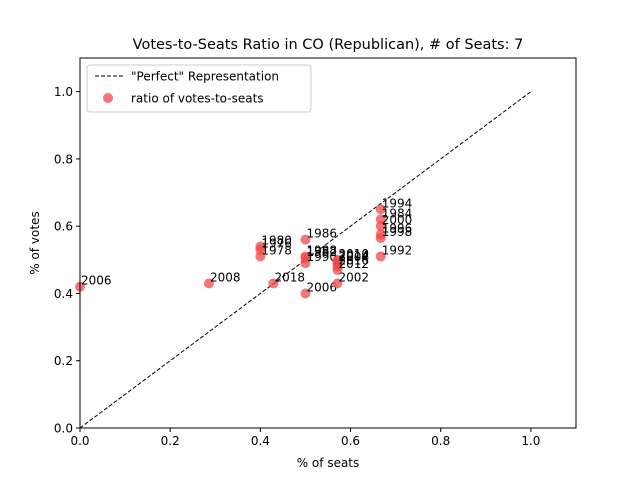  I want to click on y-tick-label: 0.6, so click(63, 227).